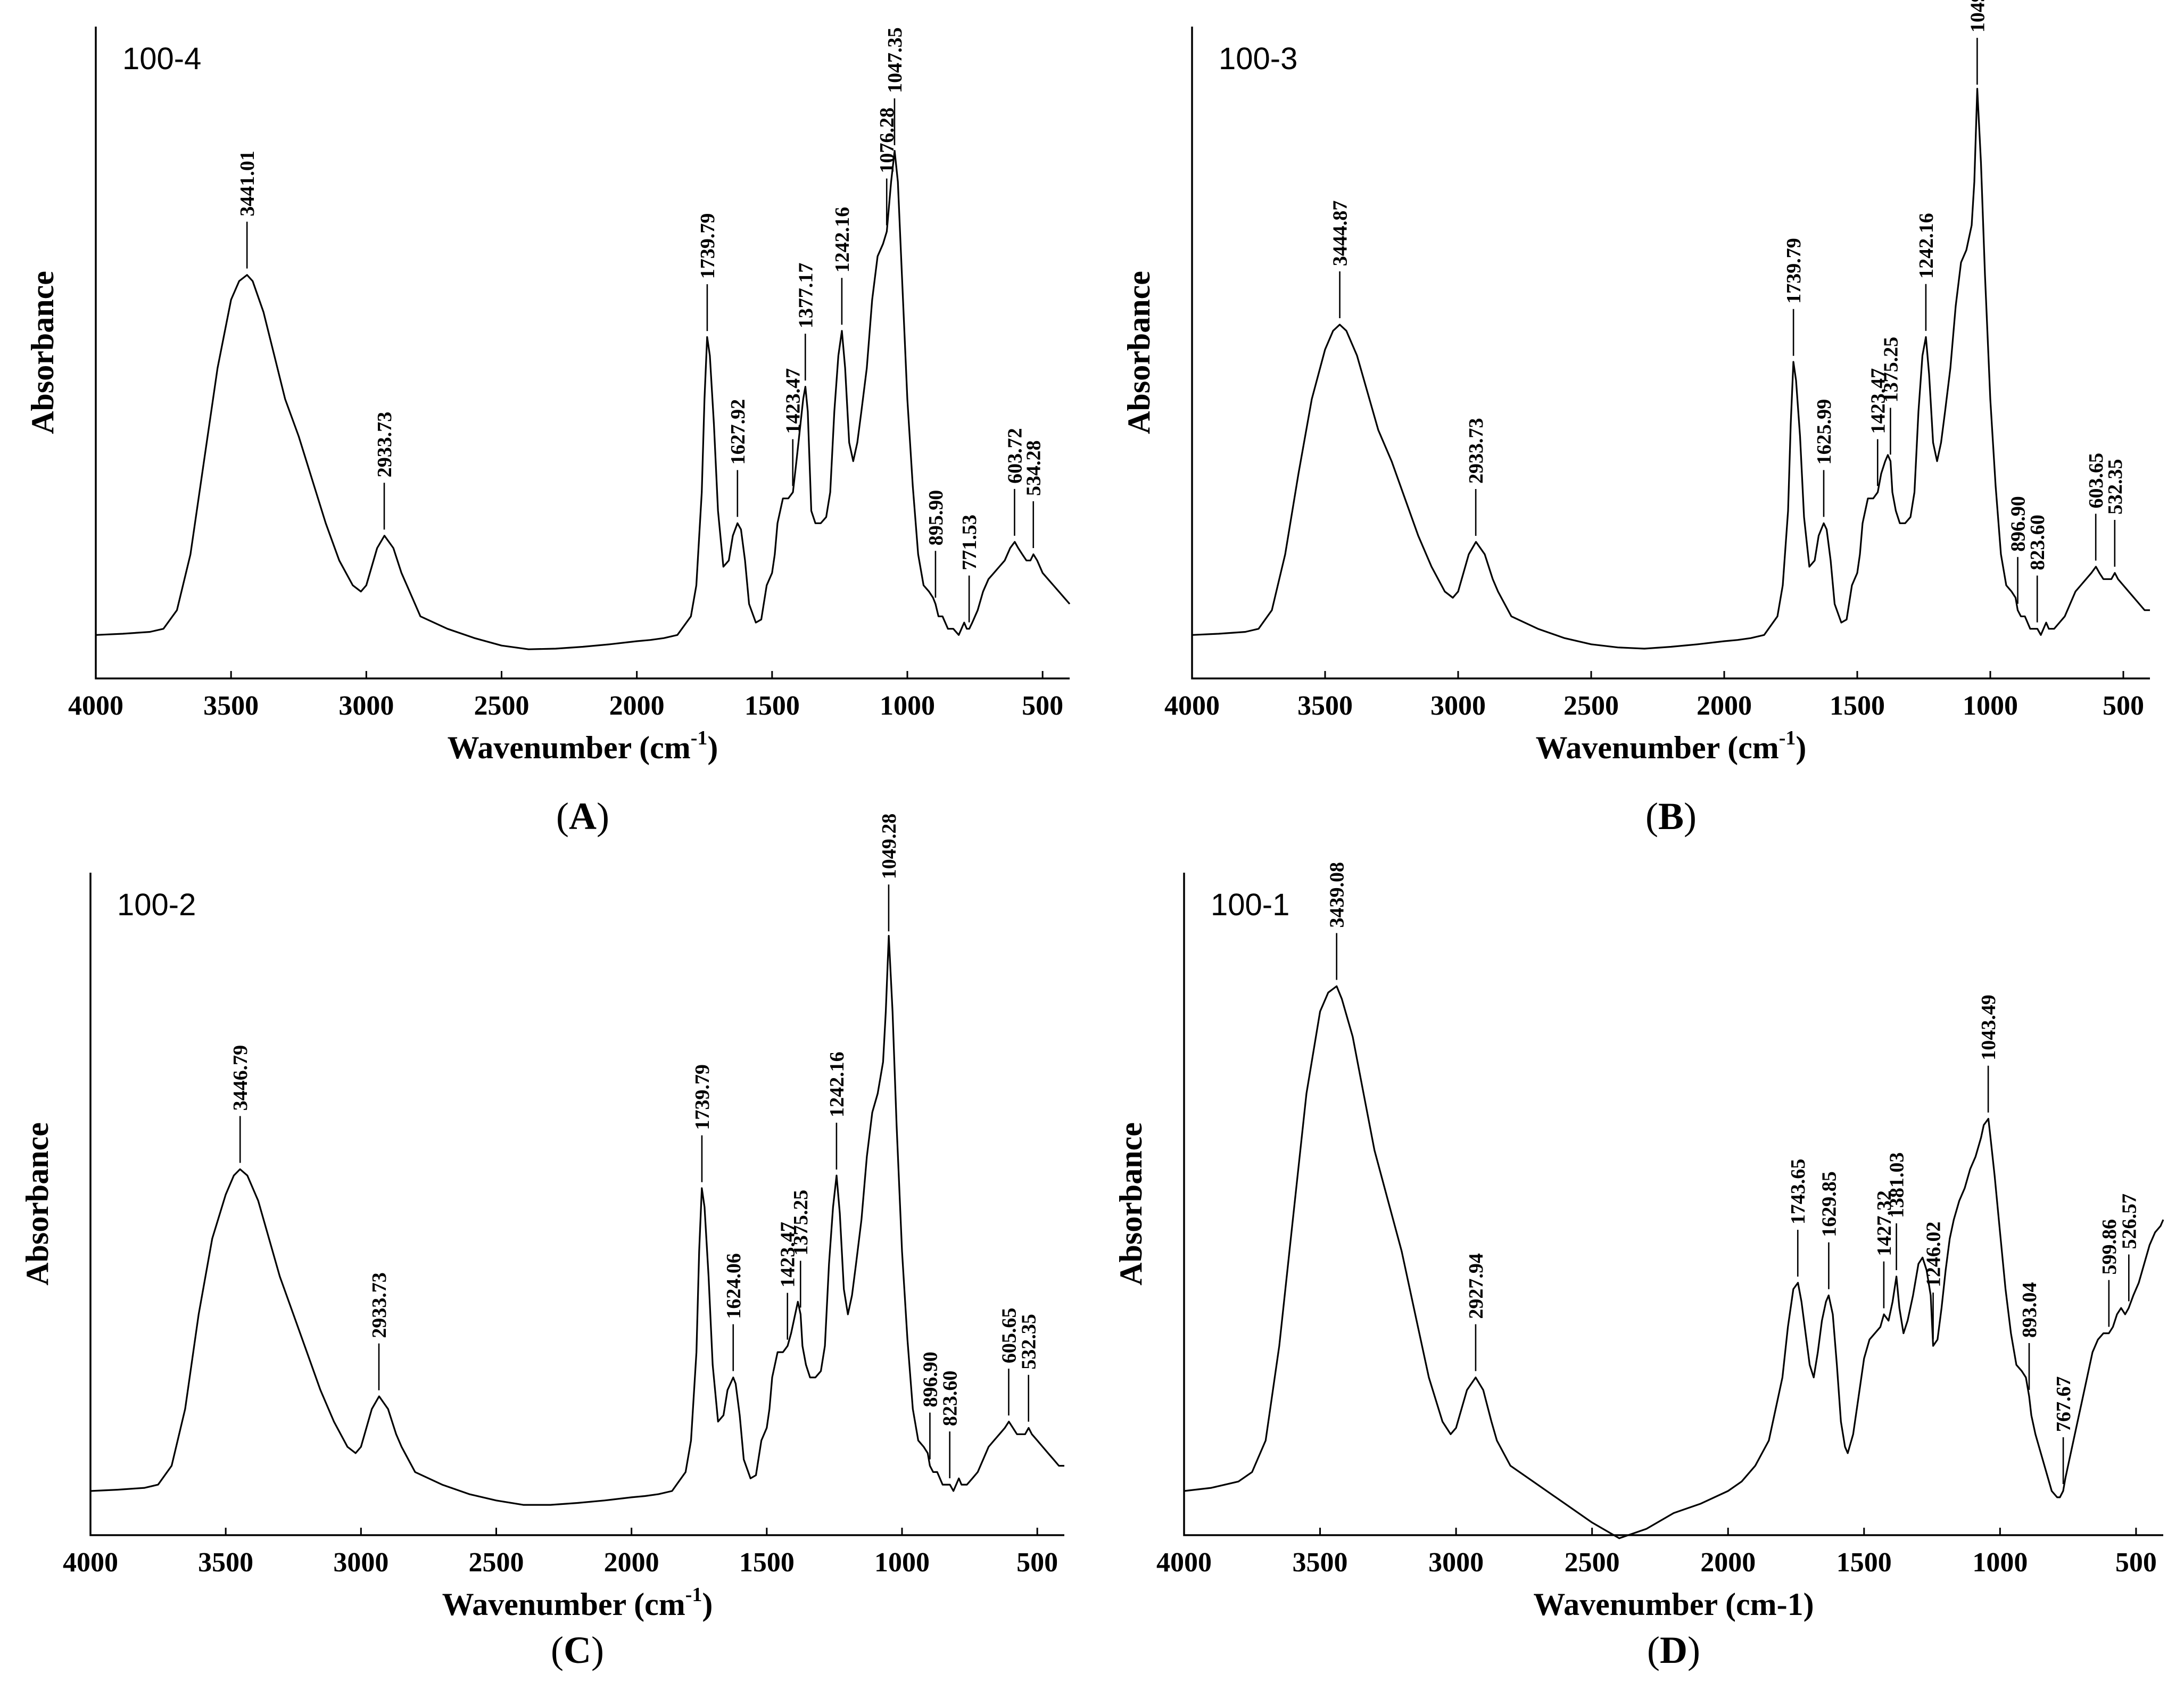 The image size is (2184, 1690). I want to click on peak-label: 599.86, so click(2109, 1247).